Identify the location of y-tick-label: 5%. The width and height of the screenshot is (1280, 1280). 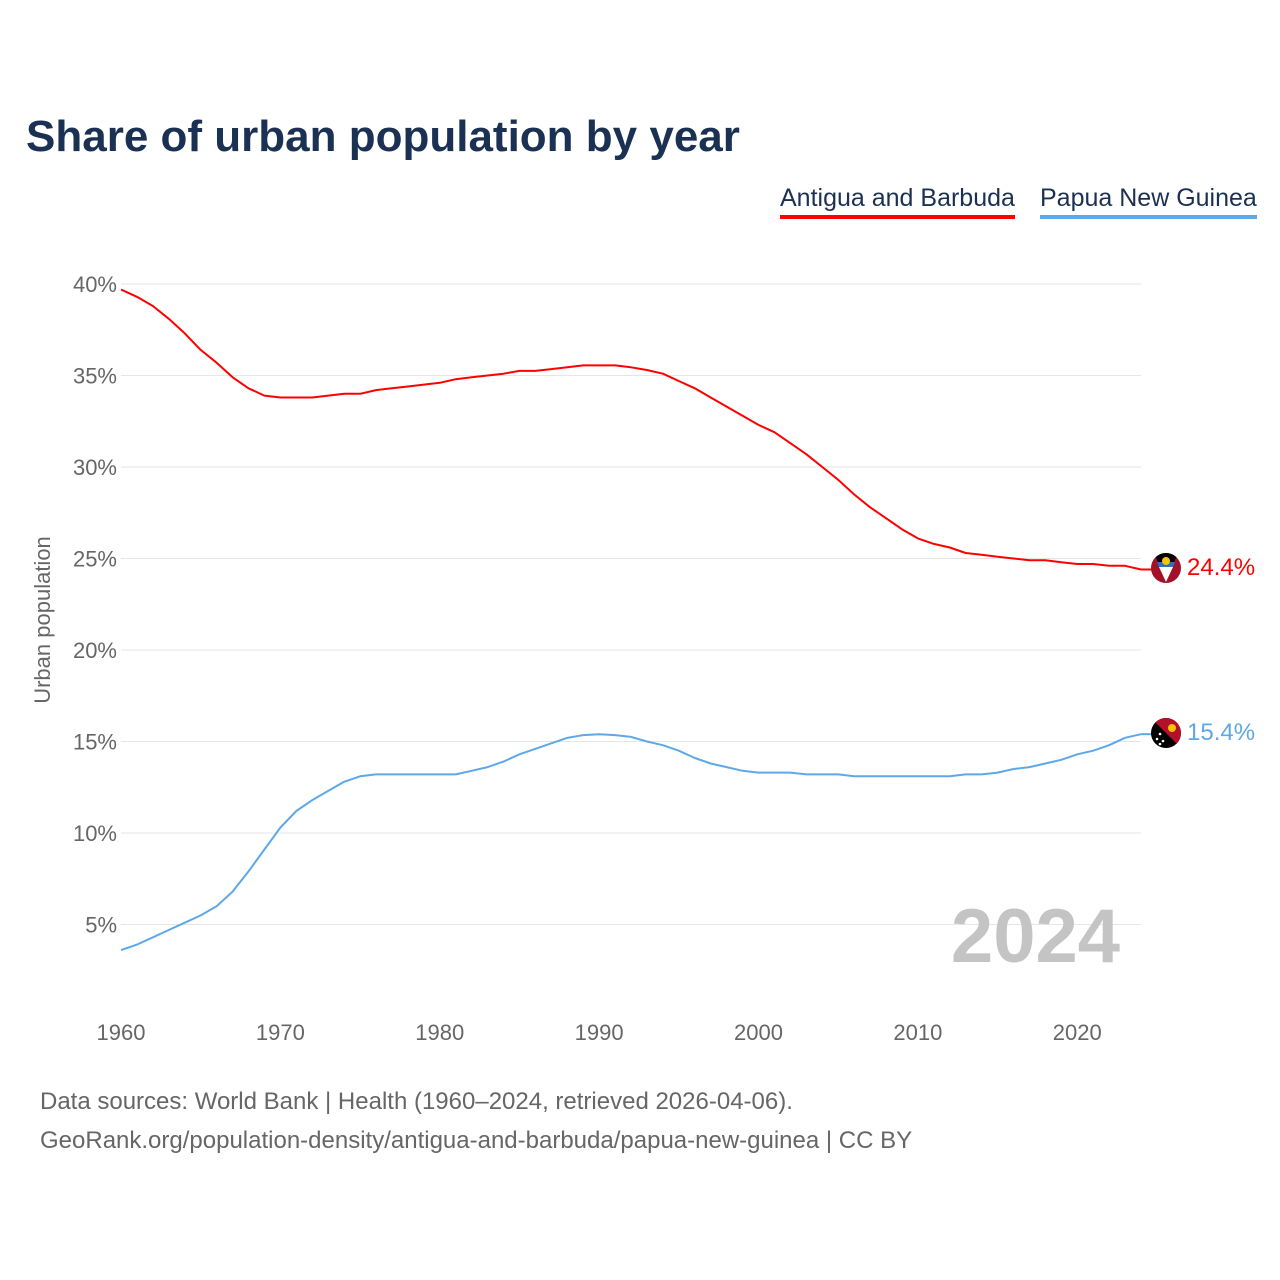
(101, 925).